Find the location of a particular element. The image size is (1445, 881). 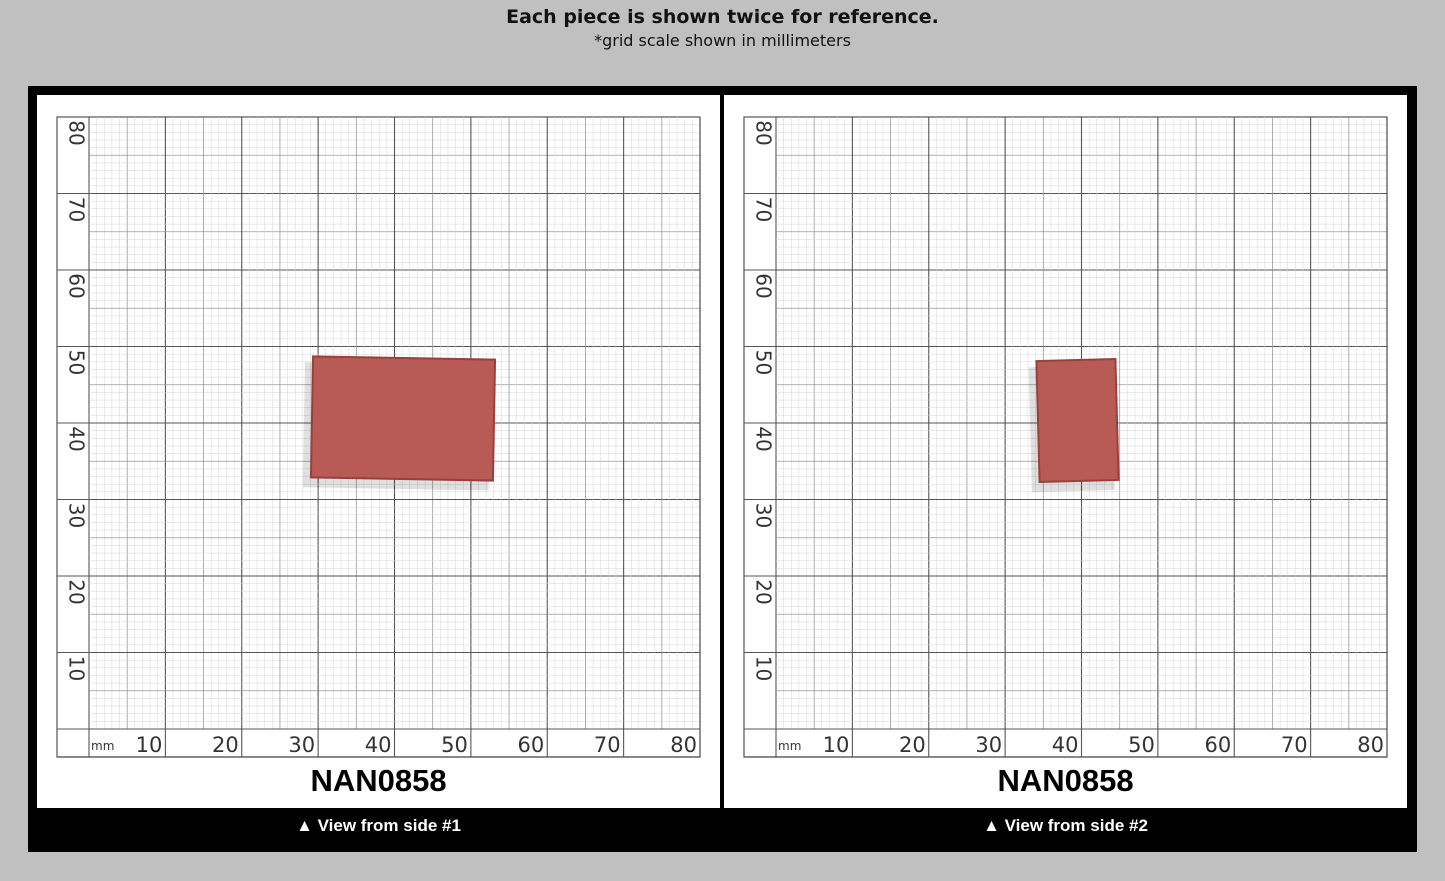

subtitle: *grid scale shown in millimeters is located at coordinates (722, 40).